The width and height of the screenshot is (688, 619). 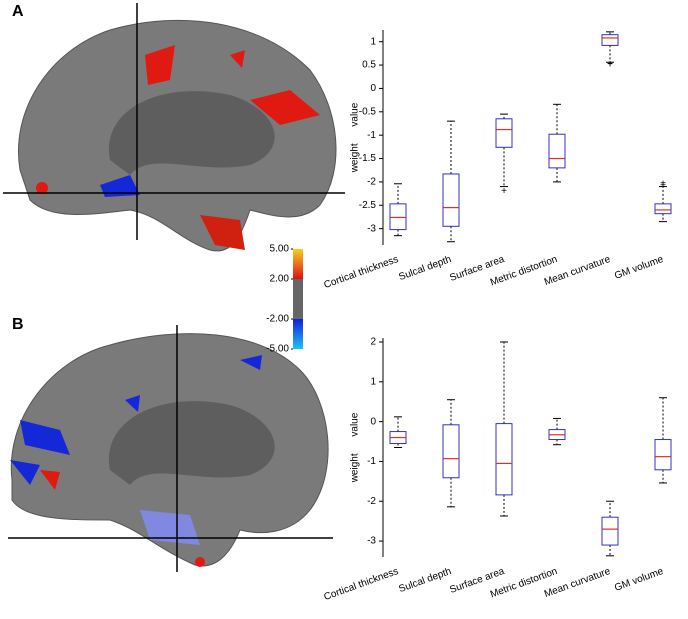 What do you see at coordinates (369, 65) in the screenshot?
I see `y-tick-label: 0.5` at bounding box center [369, 65].